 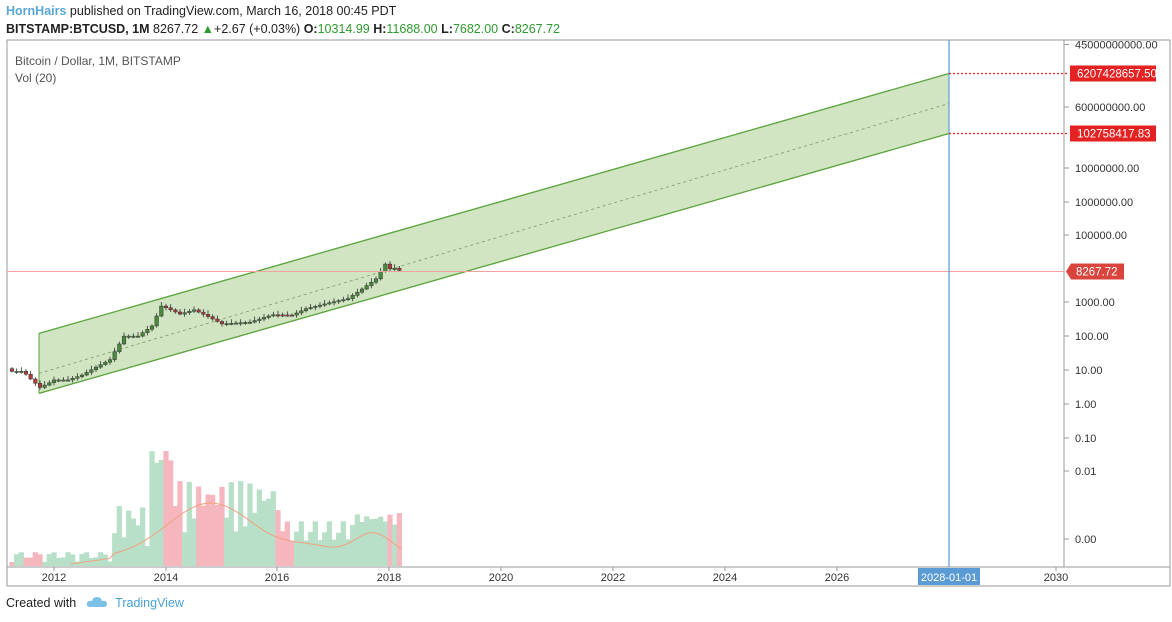 What do you see at coordinates (1095, 303) in the screenshot?
I see `y-tick-label: 1000.00` at bounding box center [1095, 303].